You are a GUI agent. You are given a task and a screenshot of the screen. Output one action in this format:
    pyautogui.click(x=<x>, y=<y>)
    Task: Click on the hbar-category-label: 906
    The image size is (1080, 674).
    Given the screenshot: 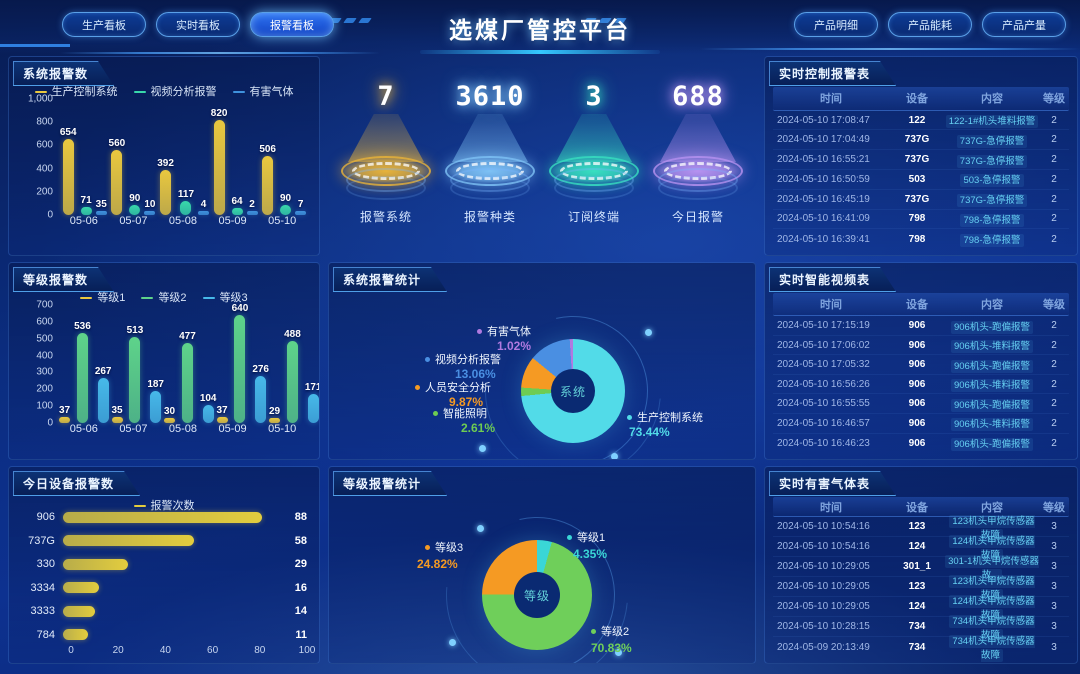 What is the action you would take?
    pyautogui.click(x=45, y=517)
    